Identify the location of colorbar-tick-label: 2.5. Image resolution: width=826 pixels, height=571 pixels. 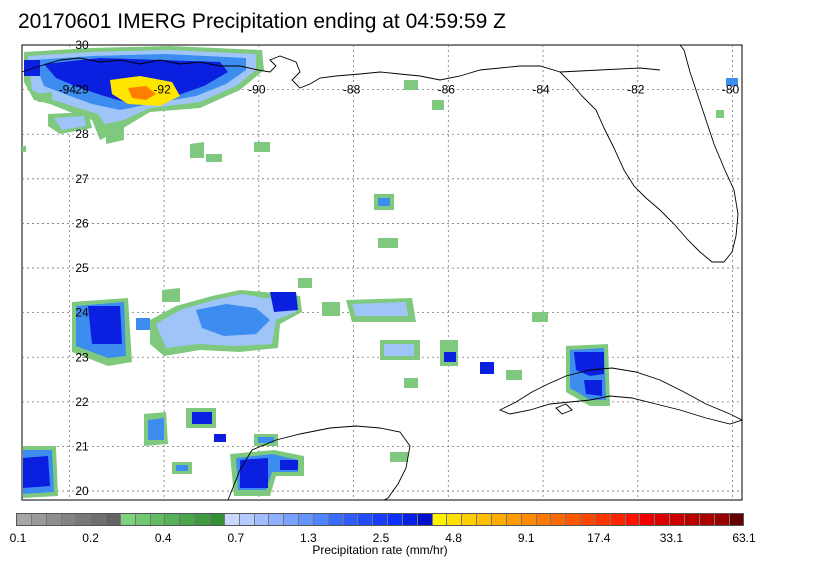
(381, 538).